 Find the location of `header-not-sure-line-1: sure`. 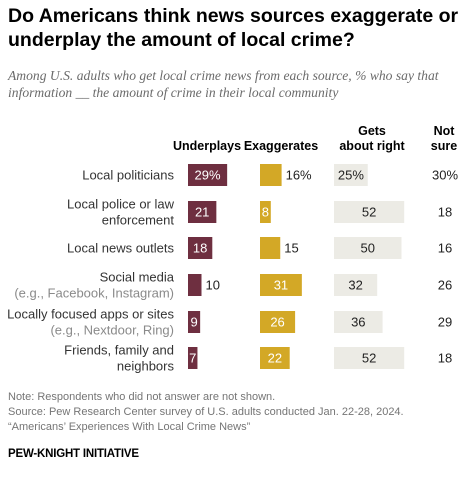

header-not-sure-line-1: sure is located at coordinates (444, 146).